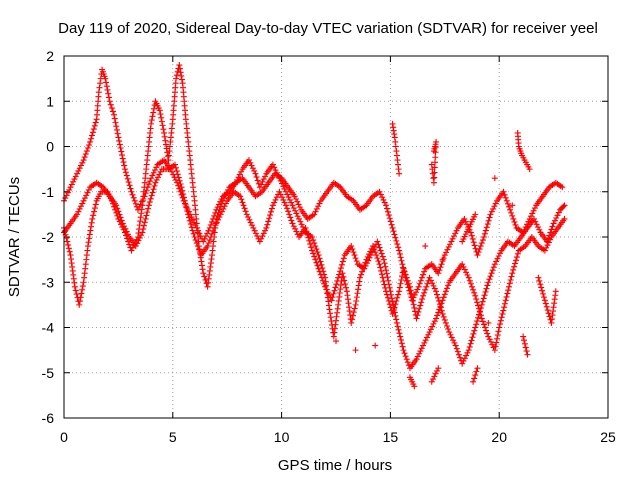 Image resolution: width=640 pixels, height=480 pixels. Describe the element at coordinates (335, 465) in the screenshot. I see `x-axis-label: GPS time / hours` at that location.